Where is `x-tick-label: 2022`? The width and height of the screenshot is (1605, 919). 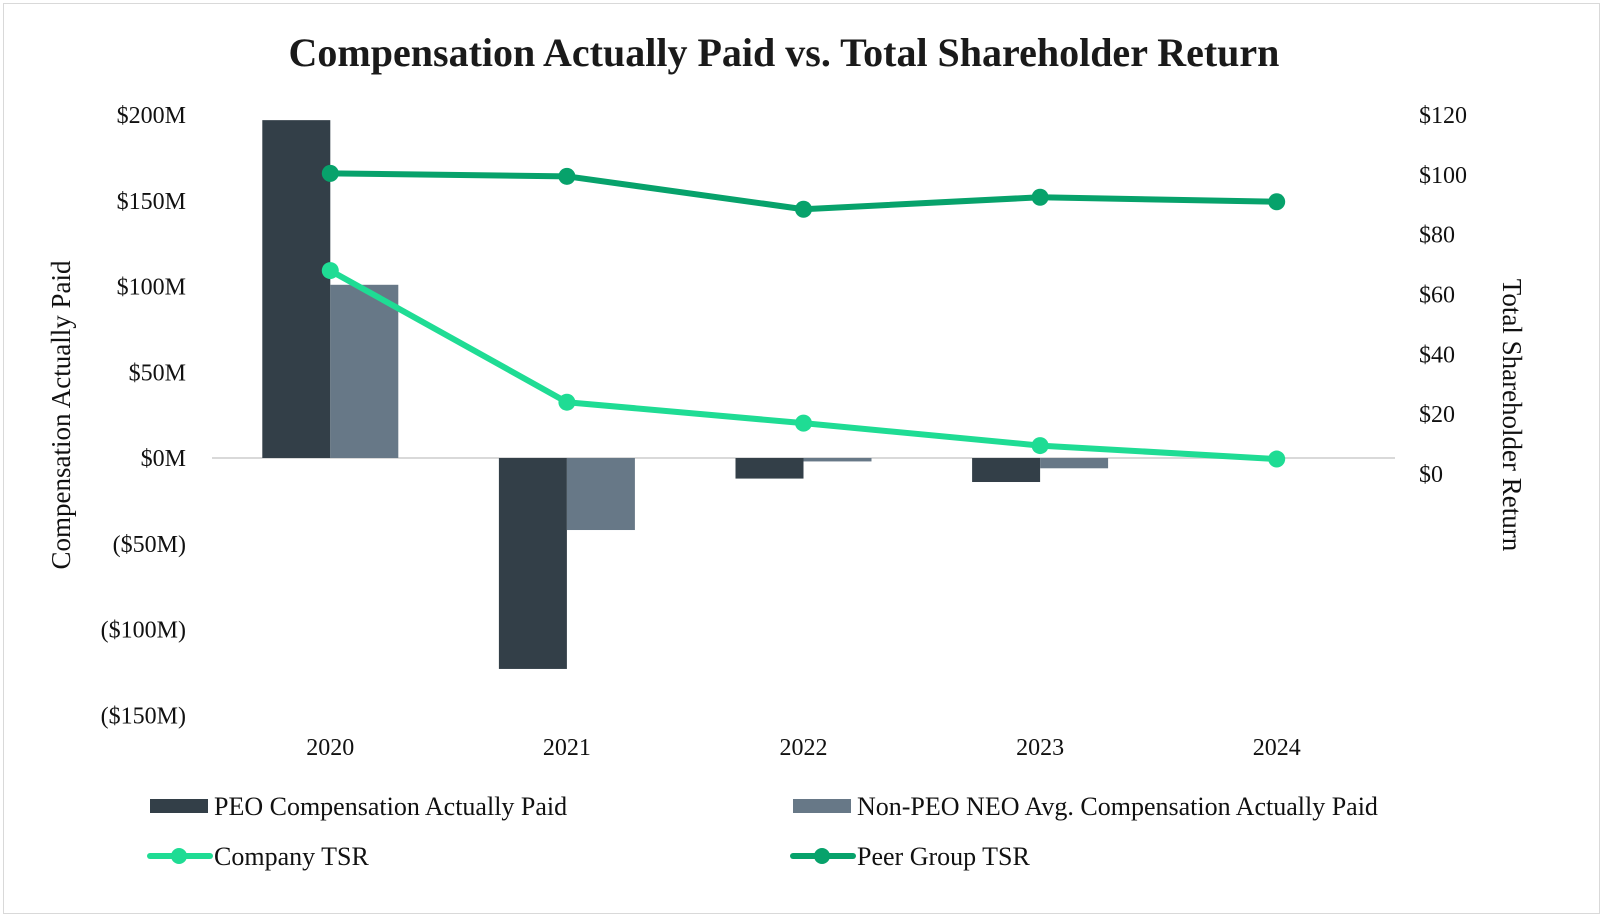 x-tick-label: 2022 is located at coordinates (804, 748).